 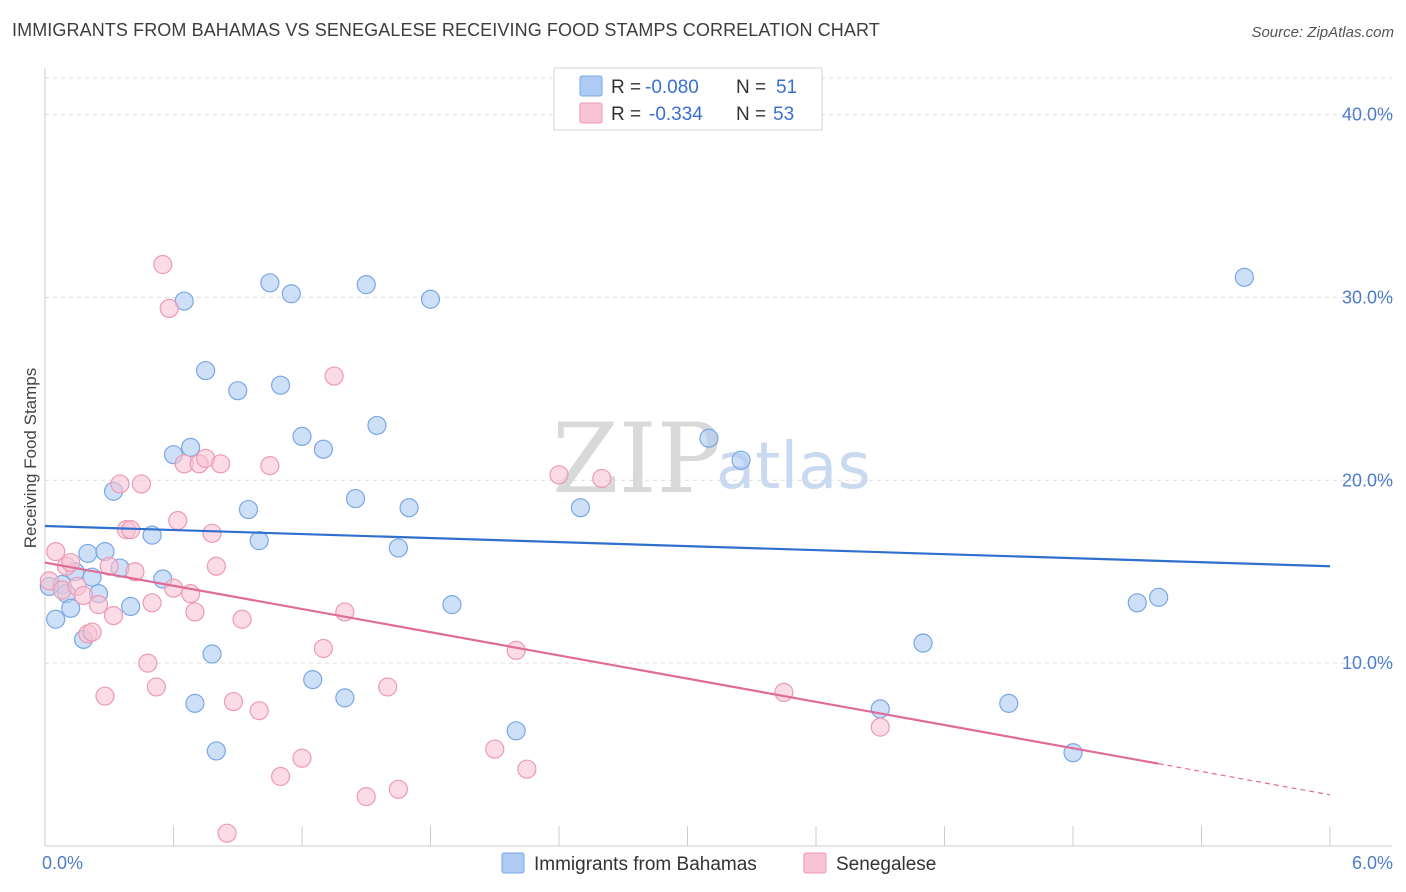 What do you see at coordinates (886, 864) in the screenshot?
I see `series-label-senegalese: Senegalese` at bounding box center [886, 864].